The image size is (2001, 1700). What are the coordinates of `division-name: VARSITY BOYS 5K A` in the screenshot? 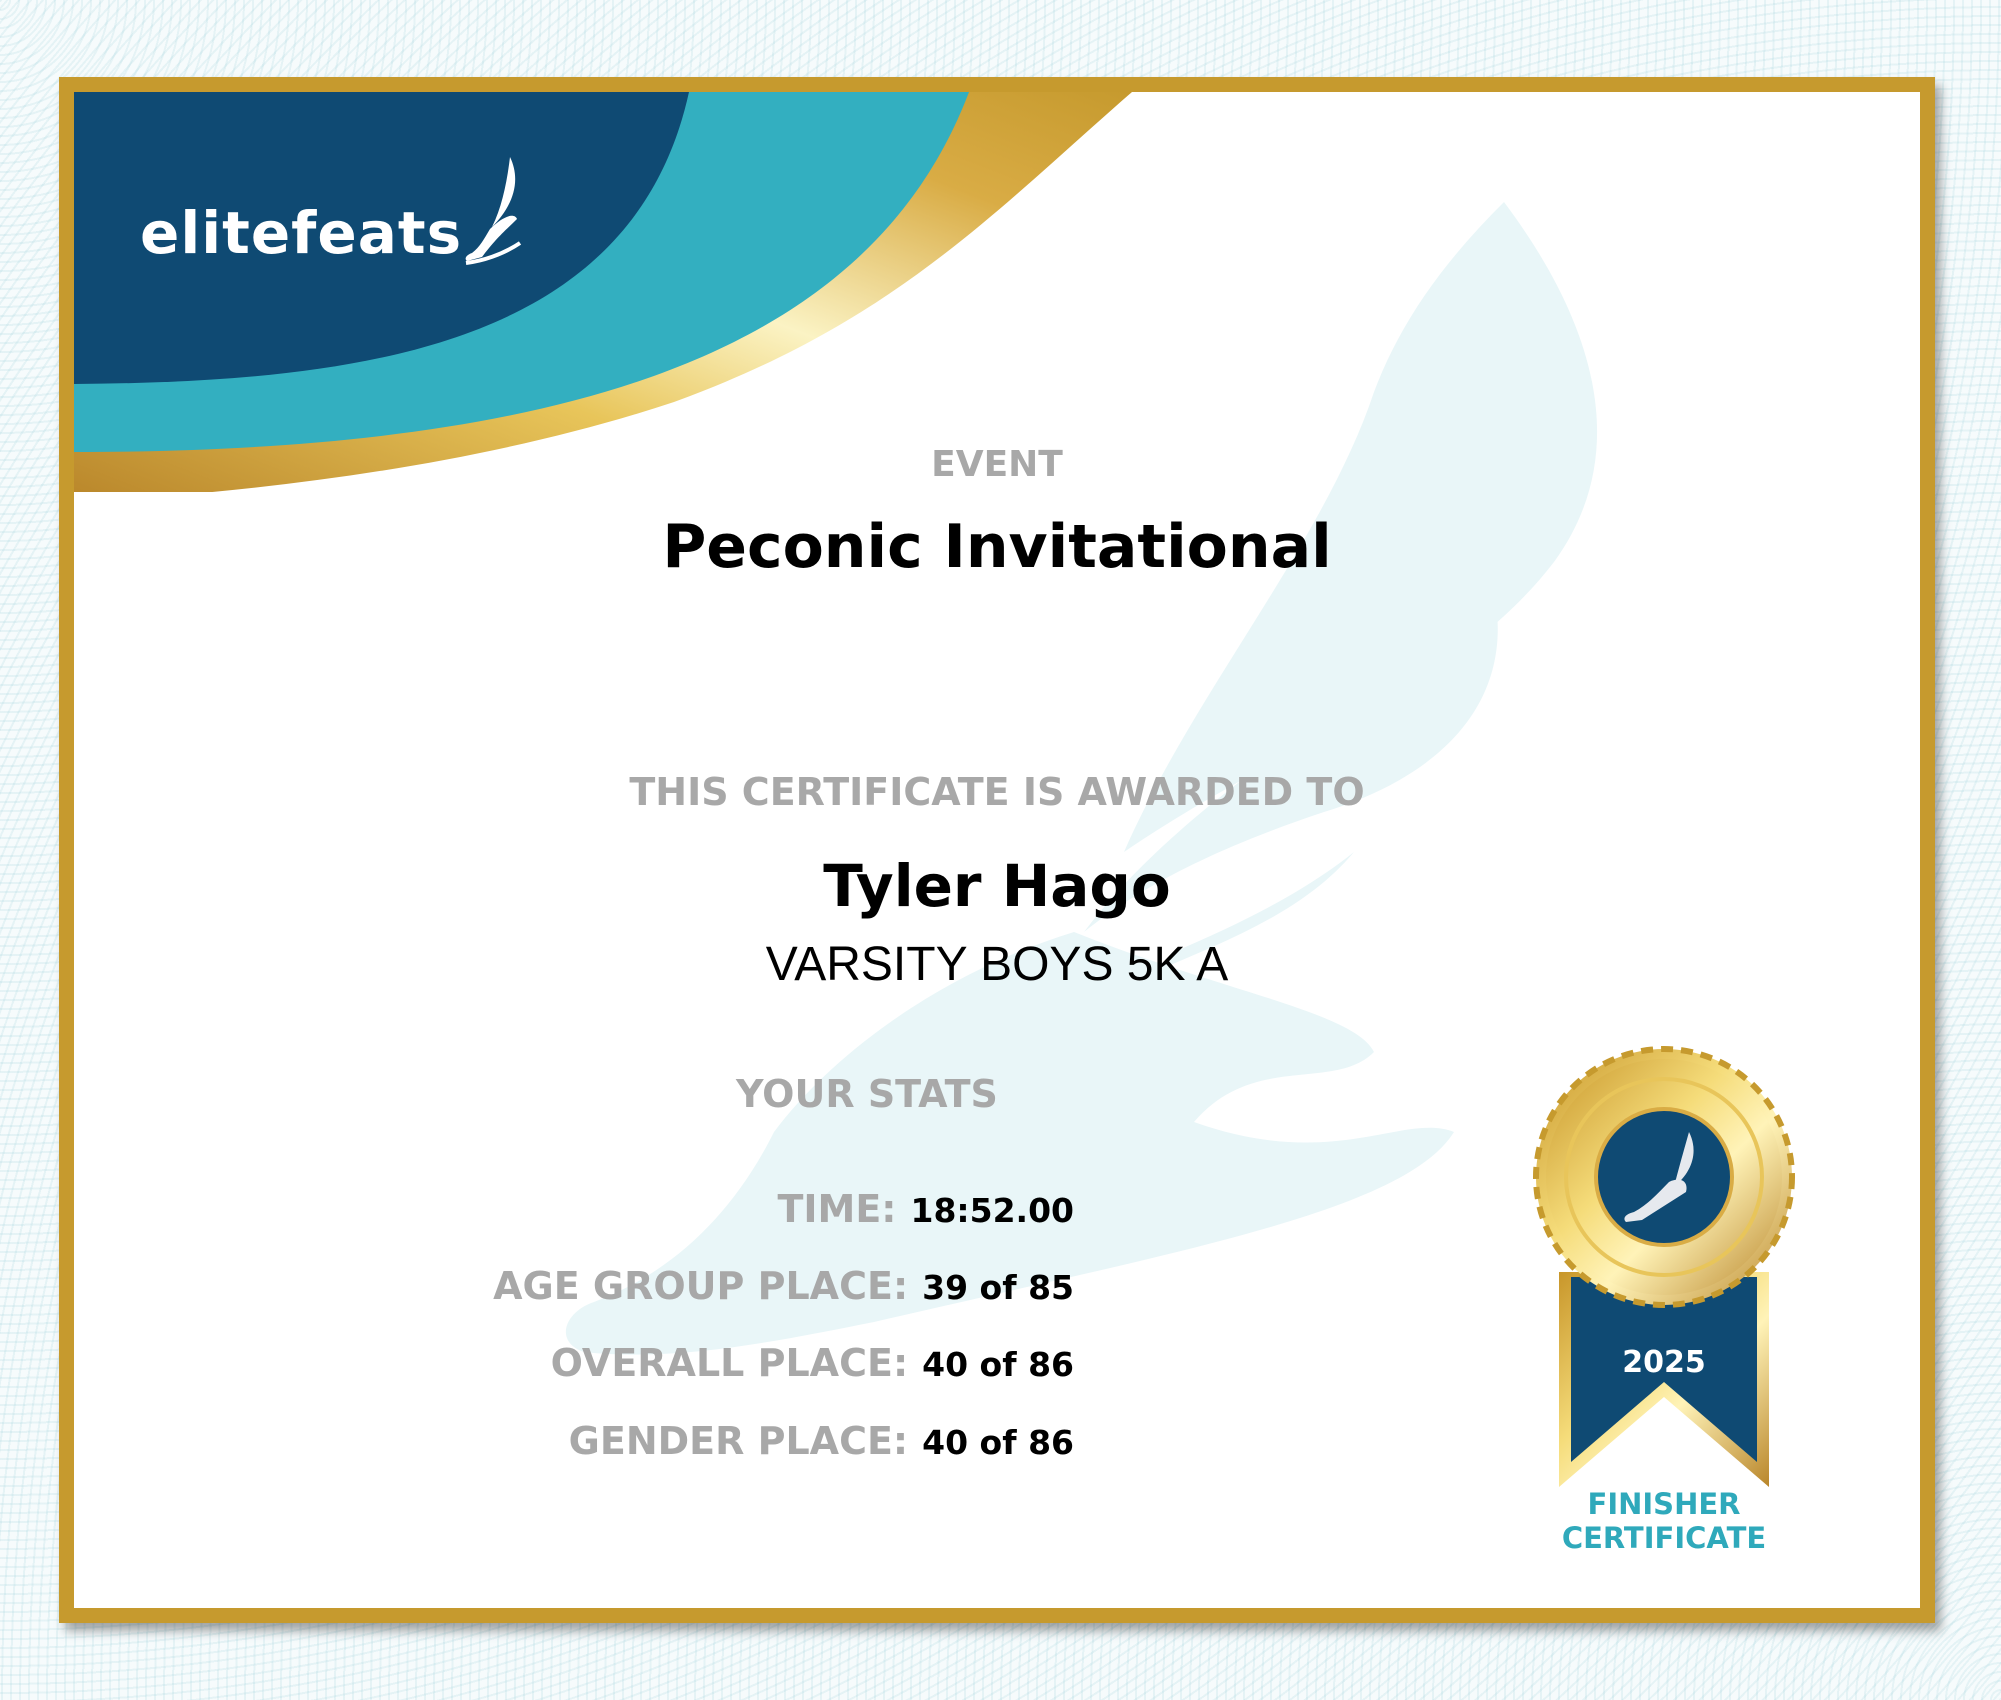 It's located at (997, 964).